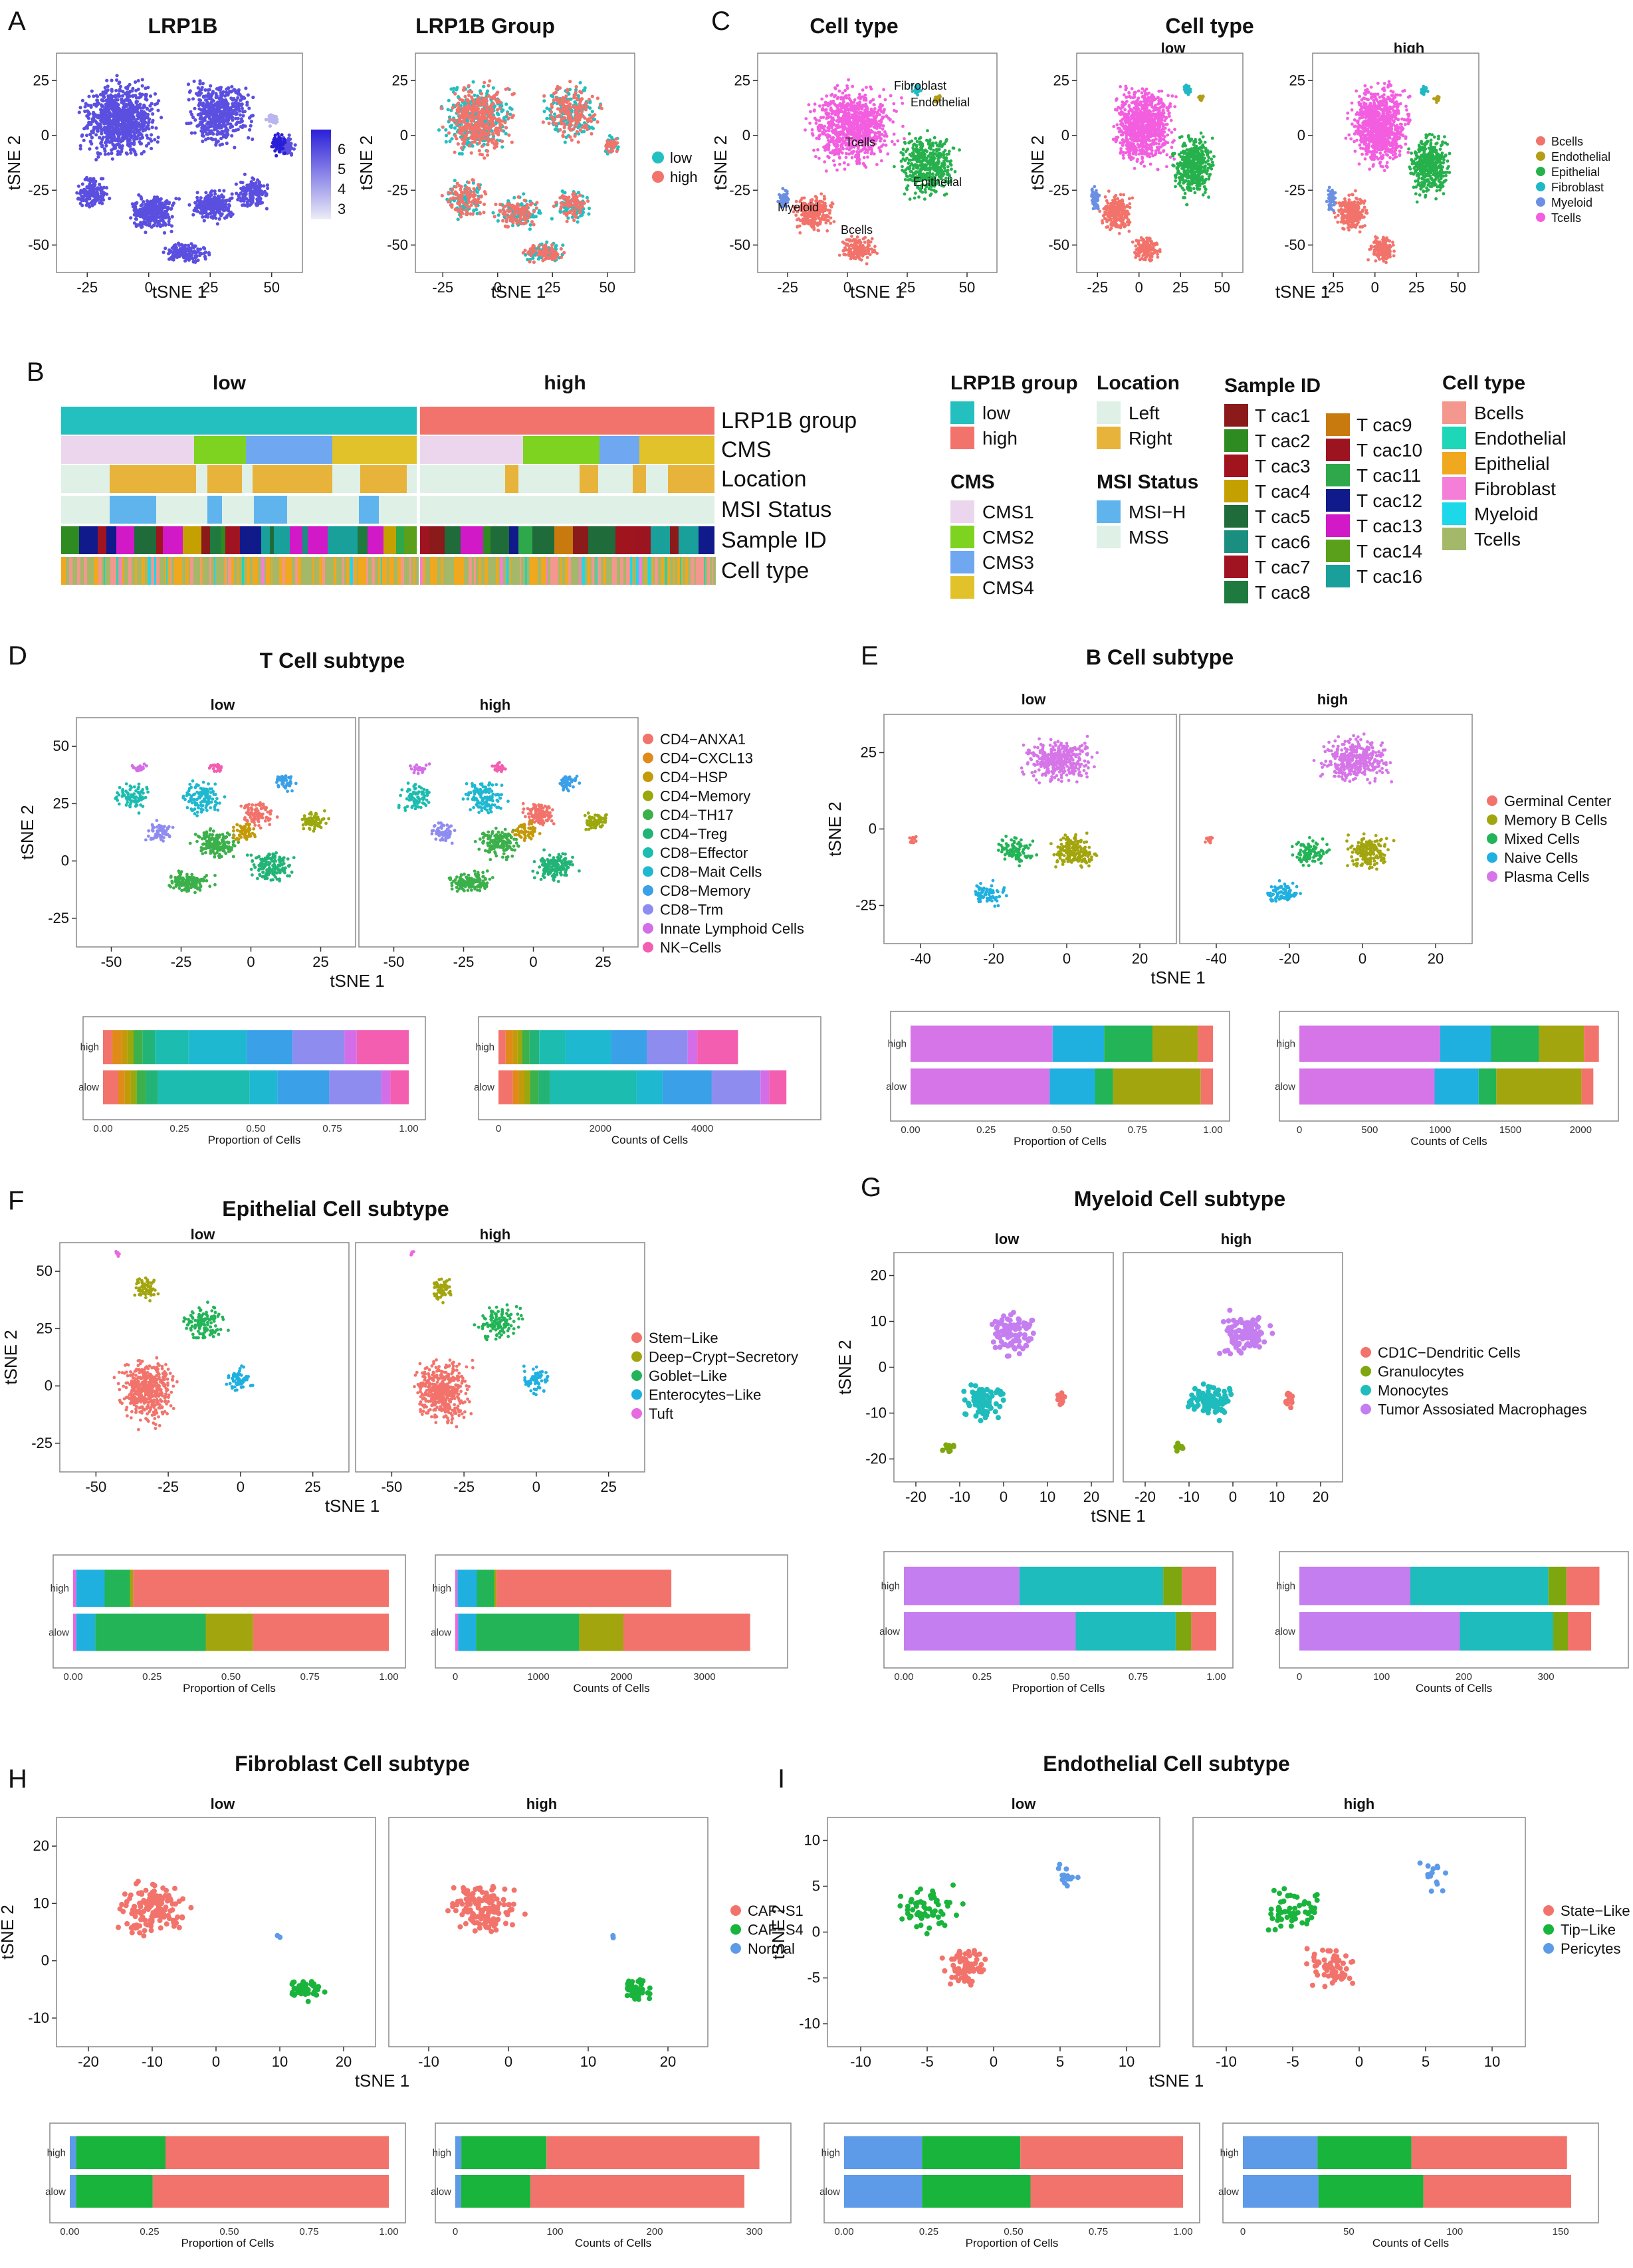  What do you see at coordinates (272, 287) in the screenshot?
I see `x-tick-label: 50` at bounding box center [272, 287].